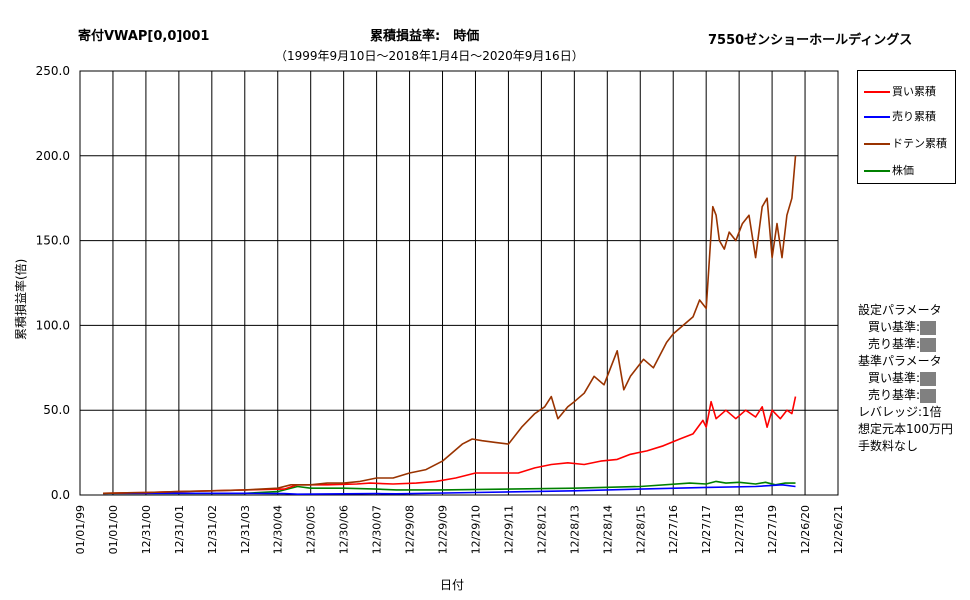  I want to click on y-tick-label: 200.0, so click(53, 156).